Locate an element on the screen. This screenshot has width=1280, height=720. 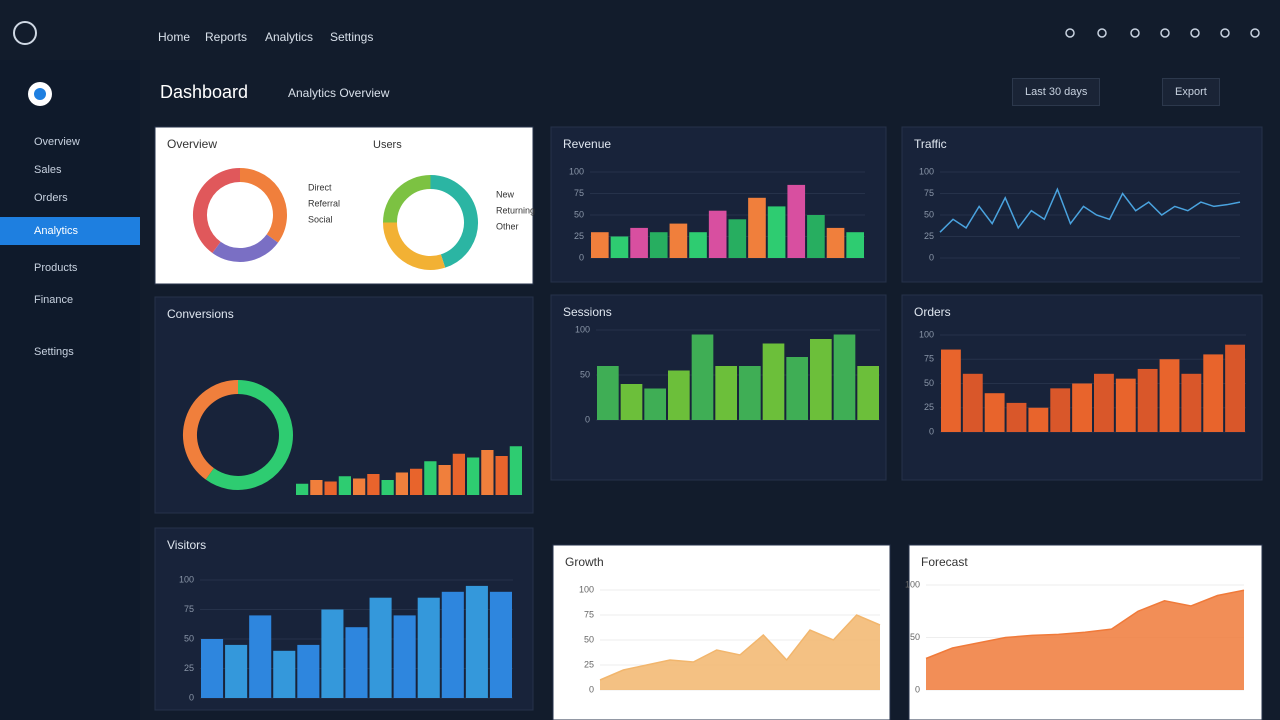
donut-label: Direct is located at coordinates (320, 187).